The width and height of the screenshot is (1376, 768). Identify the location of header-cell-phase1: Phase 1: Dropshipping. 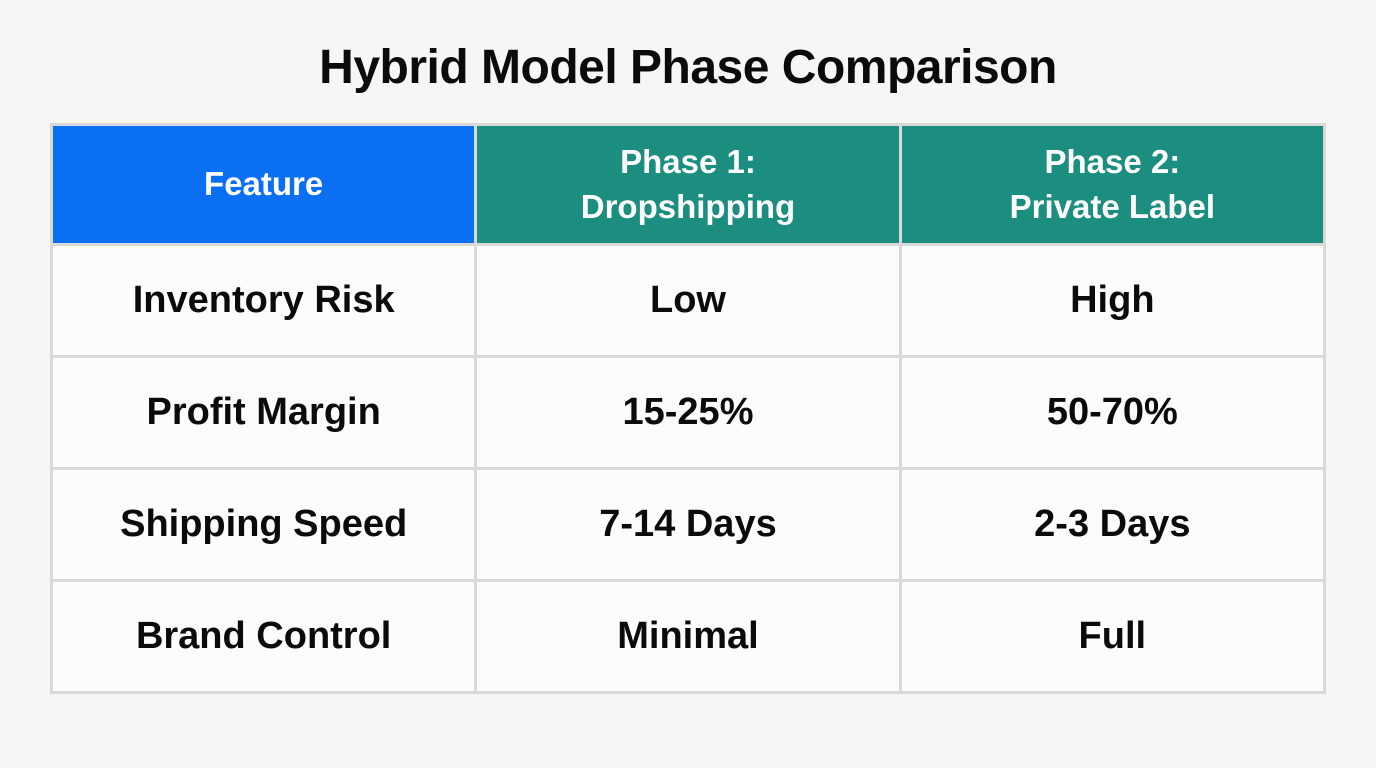
(688, 184).